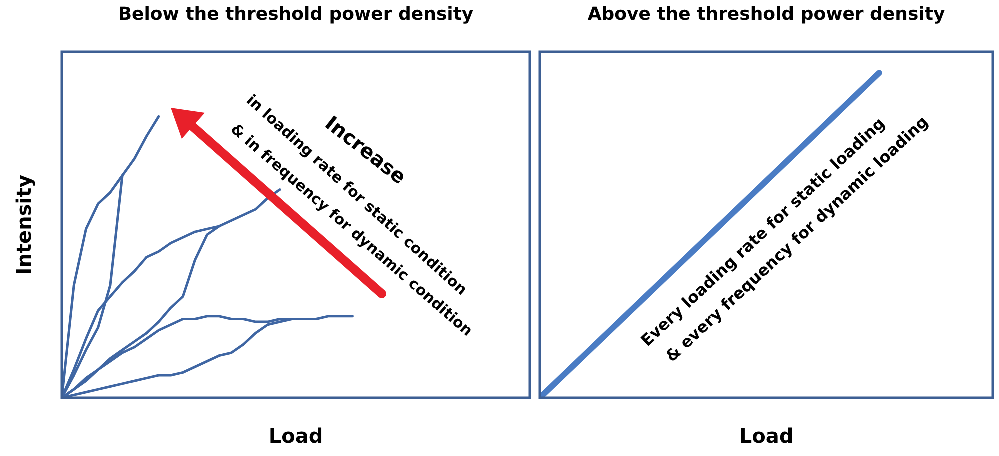 The height and width of the screenshot is (456, 999). Describe the element at coordinates (767, 14) in the screenshot. I see `chart-title: Above the threshold power density` at that location.